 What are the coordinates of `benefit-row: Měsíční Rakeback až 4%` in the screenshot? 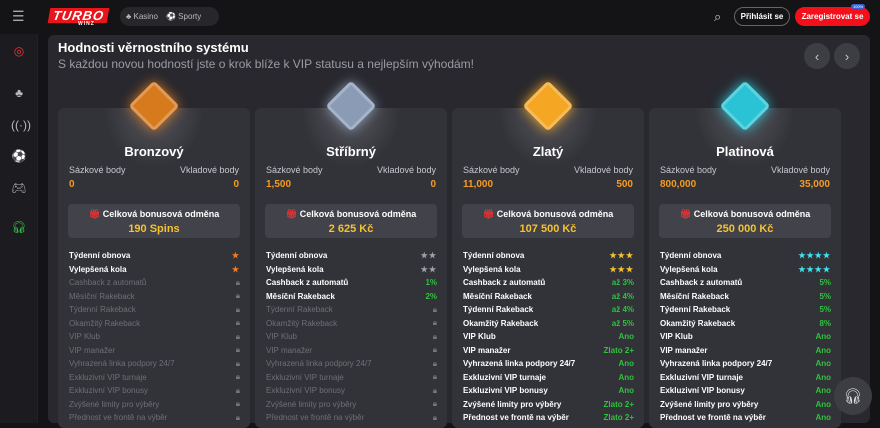 It's located at (548, 297).